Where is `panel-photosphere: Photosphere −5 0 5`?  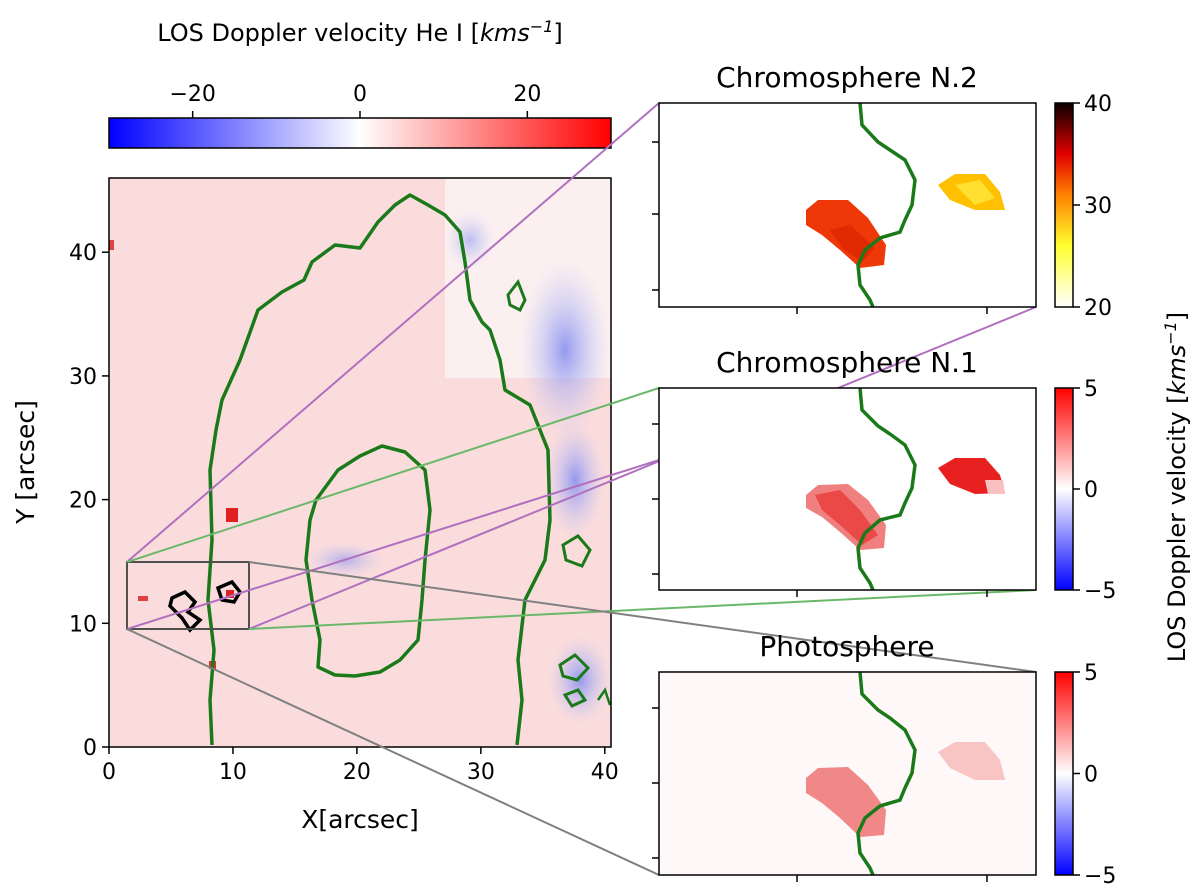 panel-photosphere: Photosphere −5 0 5 is located at coordinates (884, 759).